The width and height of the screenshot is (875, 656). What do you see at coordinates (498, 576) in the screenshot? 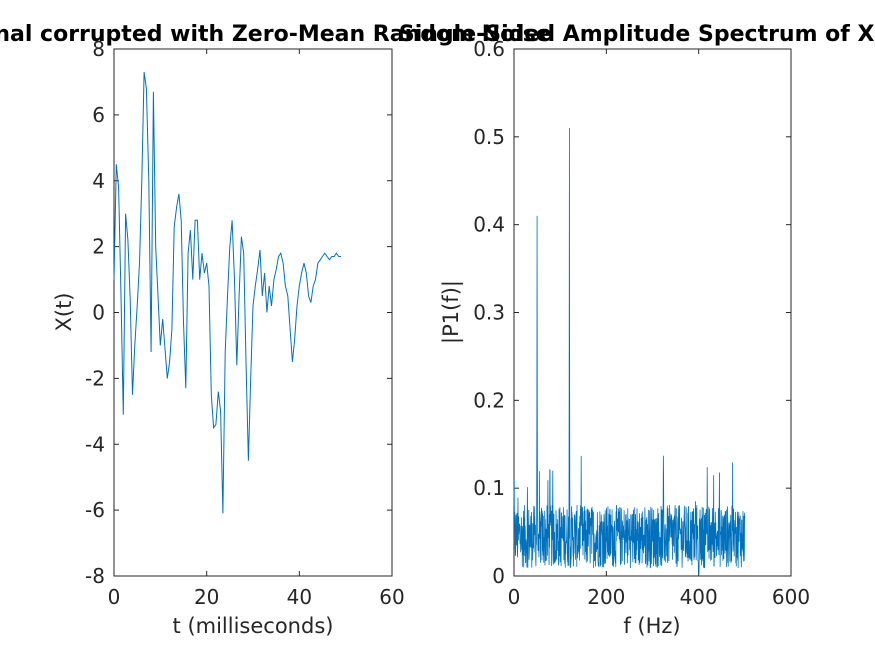
I see `spectrum-plot-y-tick-label: 0` at bounding box center [498, 576].